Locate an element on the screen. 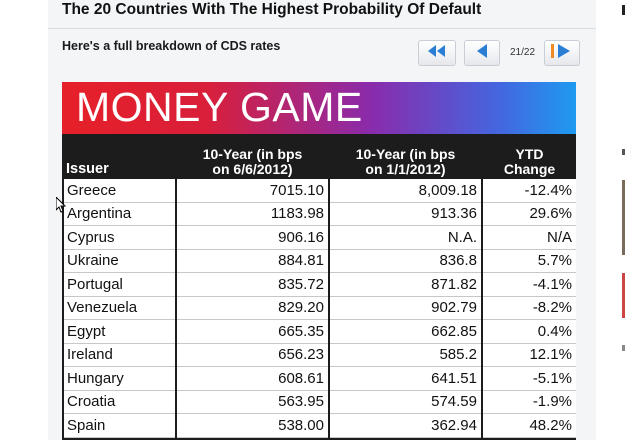  table-row: Venezuela 829.20 902.79 -8.2% is located at coordinates (319, 308).